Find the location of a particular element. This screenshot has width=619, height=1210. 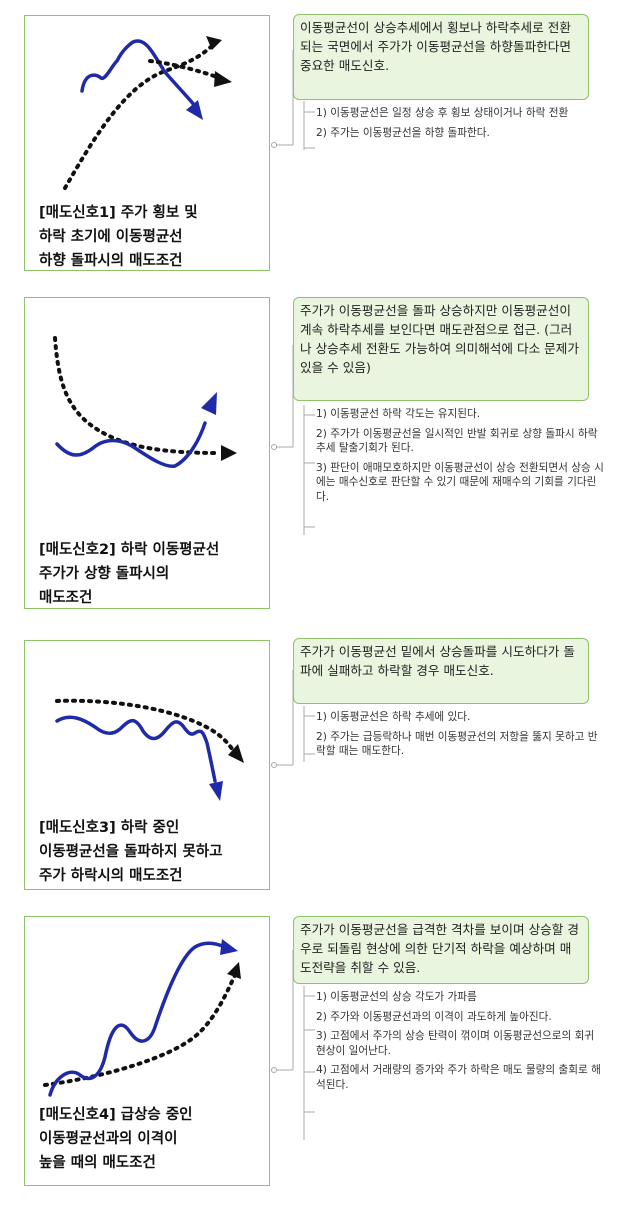

signal-title-4: [매도신호4] 급상승 중인 이동평균선과의 이격이 높을 때의 매도조건 is located at coordinates (116, 1139).